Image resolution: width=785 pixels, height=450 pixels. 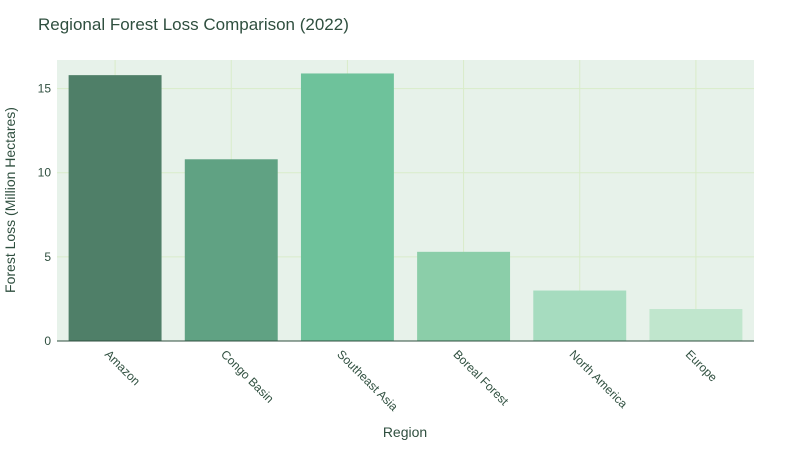 I want to click on bar-amazon, so click(x=115, y=208).